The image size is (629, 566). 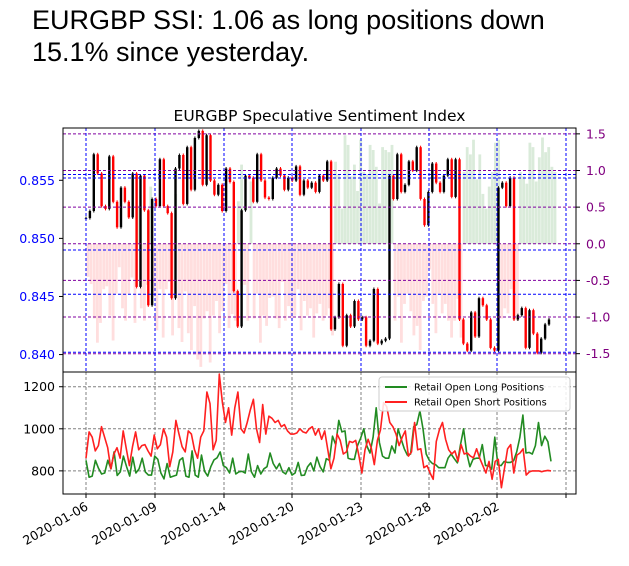 What do you see at coordinates (596, 243) in the screenshot?
I see `right-tick-label: 0.0` at bounding box center [596, 243].